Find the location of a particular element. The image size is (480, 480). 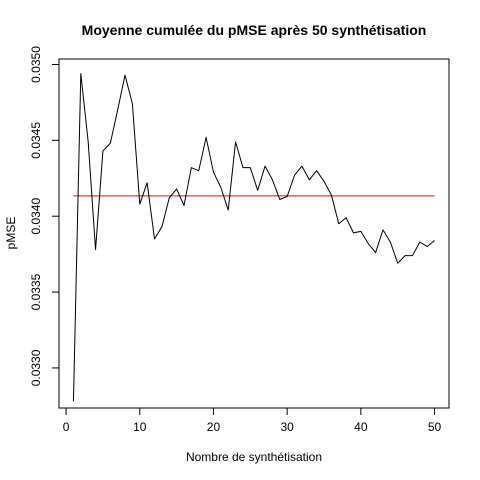

x-tick-label: 30 is located at coordinates (287, 427).